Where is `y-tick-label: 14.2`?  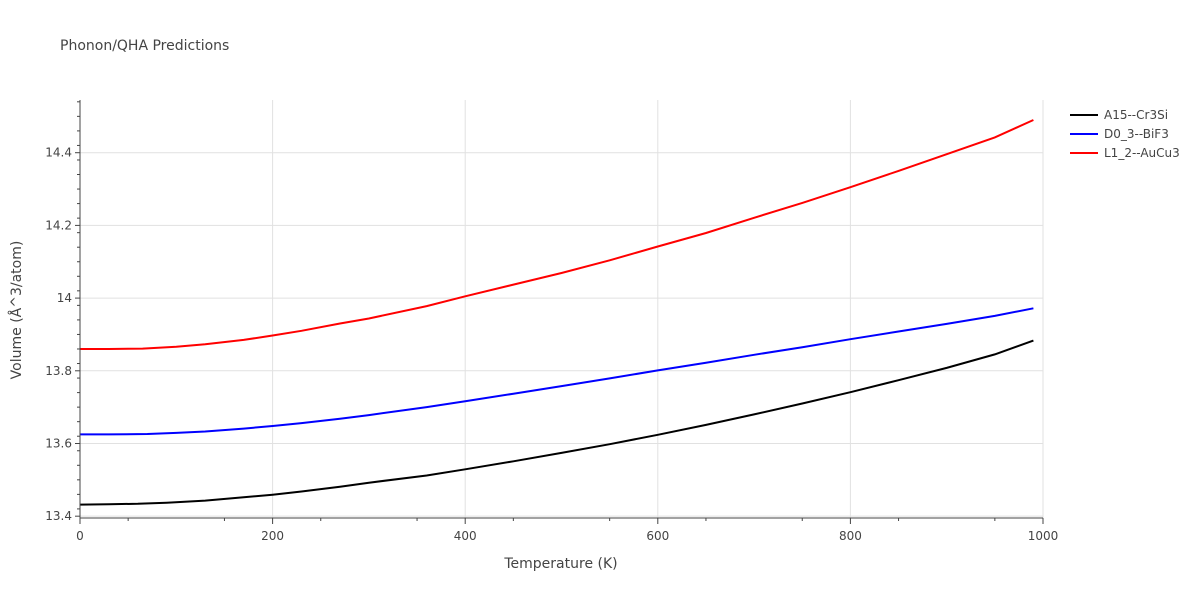 y-tick-label: 14.2 is located at coordinates (58, 225).